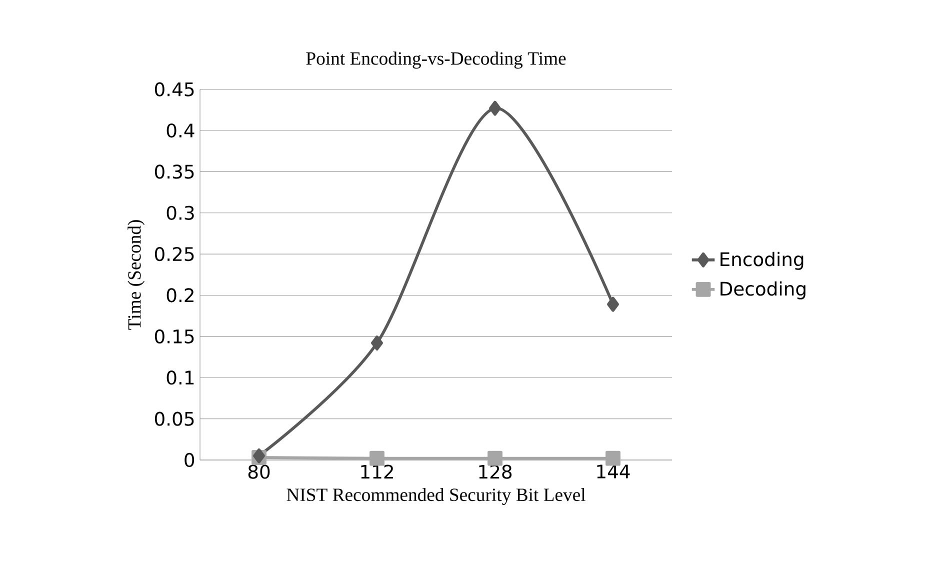 The width and height of the screenshot is (940, 564). I want to click on y-tick-label: 0.4, so click(180, 130).